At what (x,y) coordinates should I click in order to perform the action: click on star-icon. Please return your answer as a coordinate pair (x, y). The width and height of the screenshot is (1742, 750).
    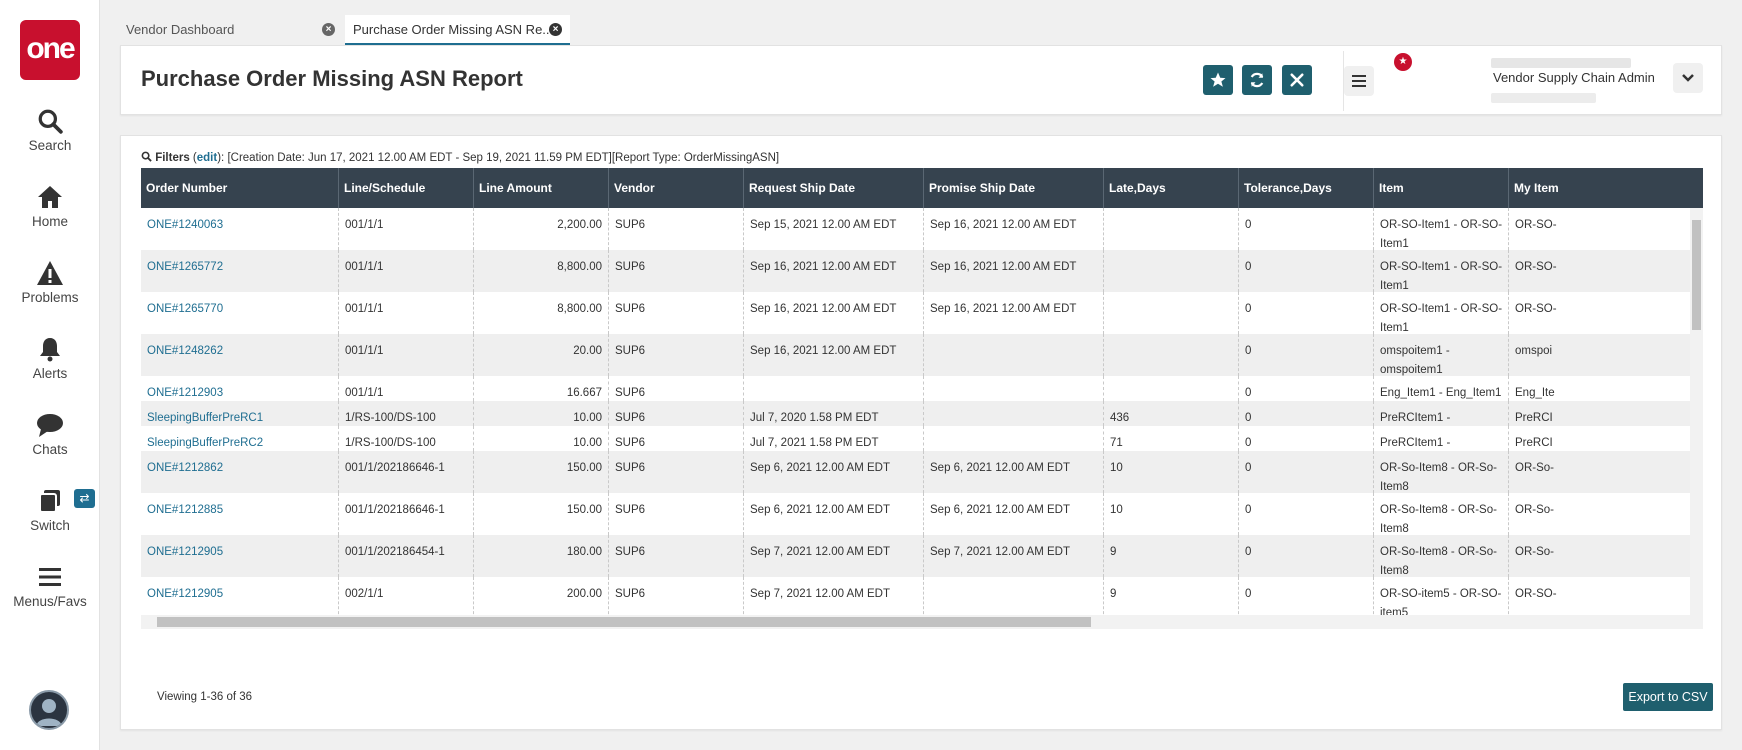
    Looking at the image, I should click on (1218, 79).